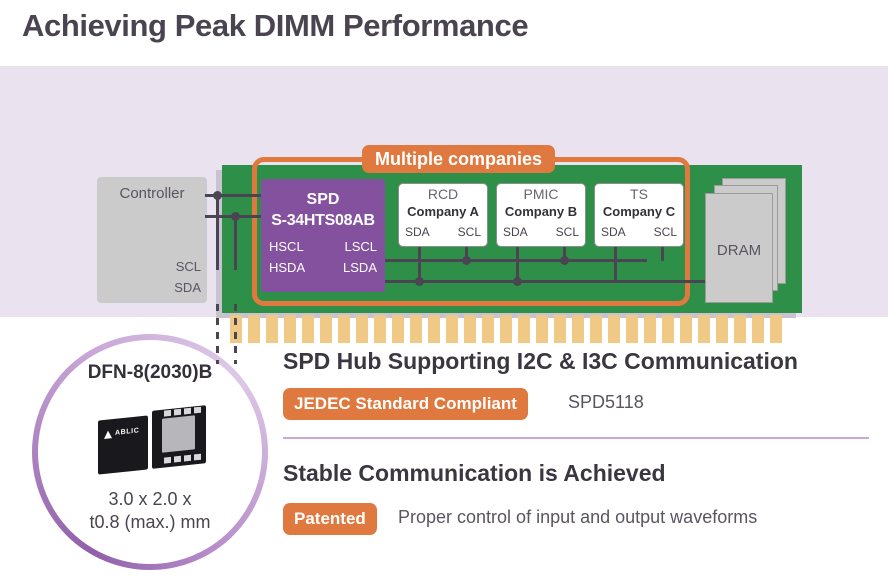 Image resolution: width=888 pixels, height=575 pixels. What do you see at coordinates (639, 211) in the screenshot?
I see `chip-company-label: Company C` at bounding box center [639, 211].